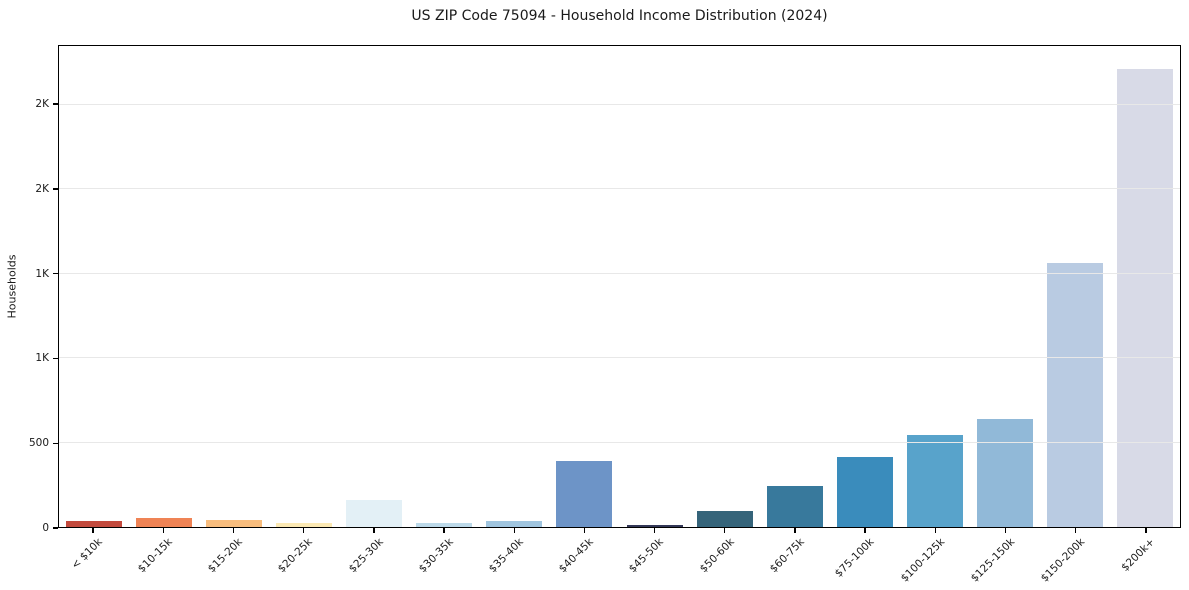 This screenshot has width=1189, height=590. I want to click on x-tick-label: $75-100k, so click(854, 558).